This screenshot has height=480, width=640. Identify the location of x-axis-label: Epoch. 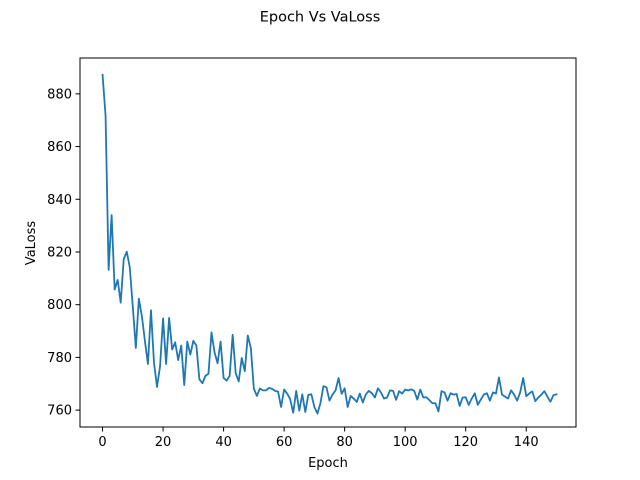
(328, 463).